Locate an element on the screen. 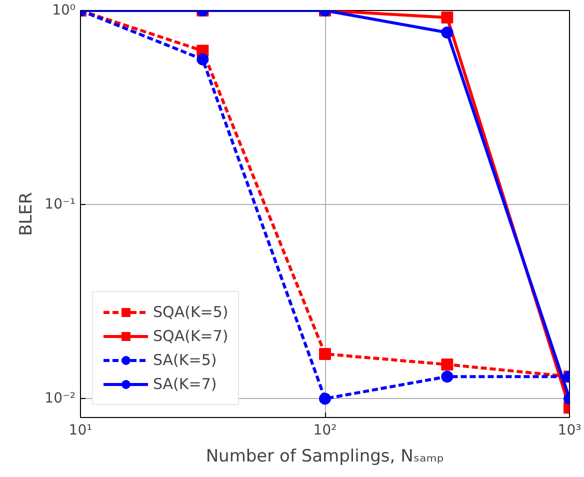  x-tick-label: 10² is located at coordinates (325, 430).